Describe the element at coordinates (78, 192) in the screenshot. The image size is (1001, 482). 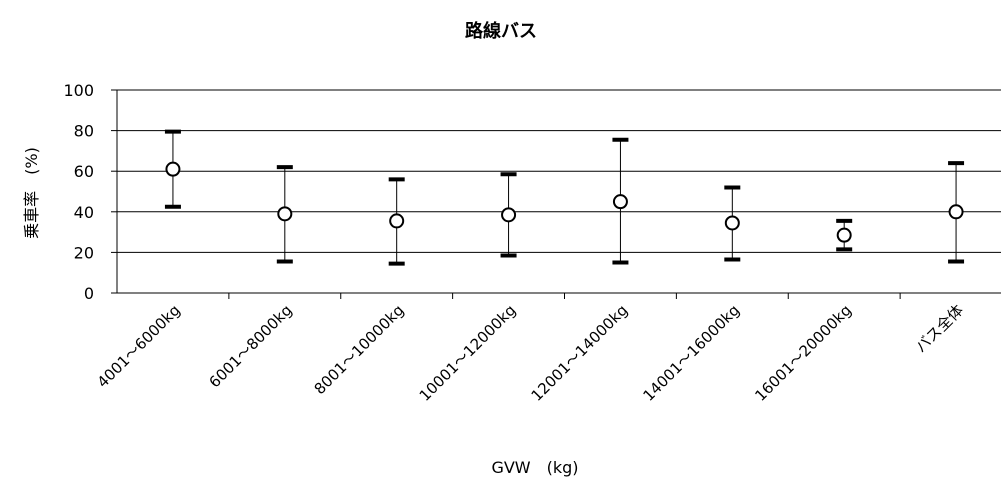
I see `y-tick-labels: 0 20 40 60 80 100` at that location.